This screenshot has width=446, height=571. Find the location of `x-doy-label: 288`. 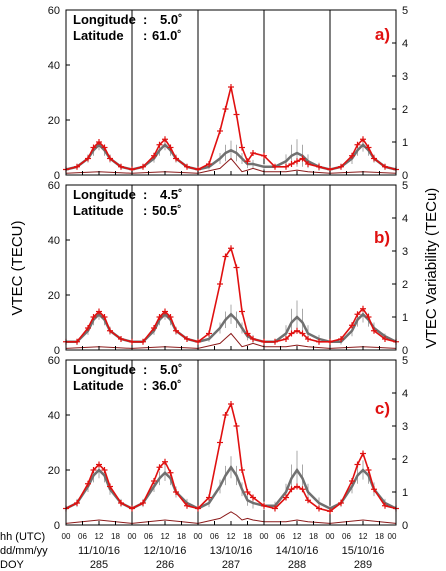

x-doy-label: 288 is located at coordinates (297, 565).